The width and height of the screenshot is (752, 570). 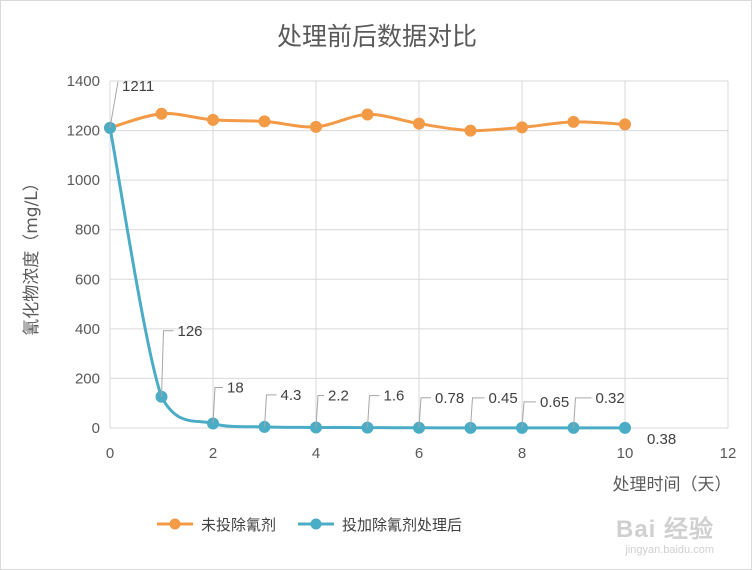 I want to click on x-tick-label: 8, so click(x=522, y=453).